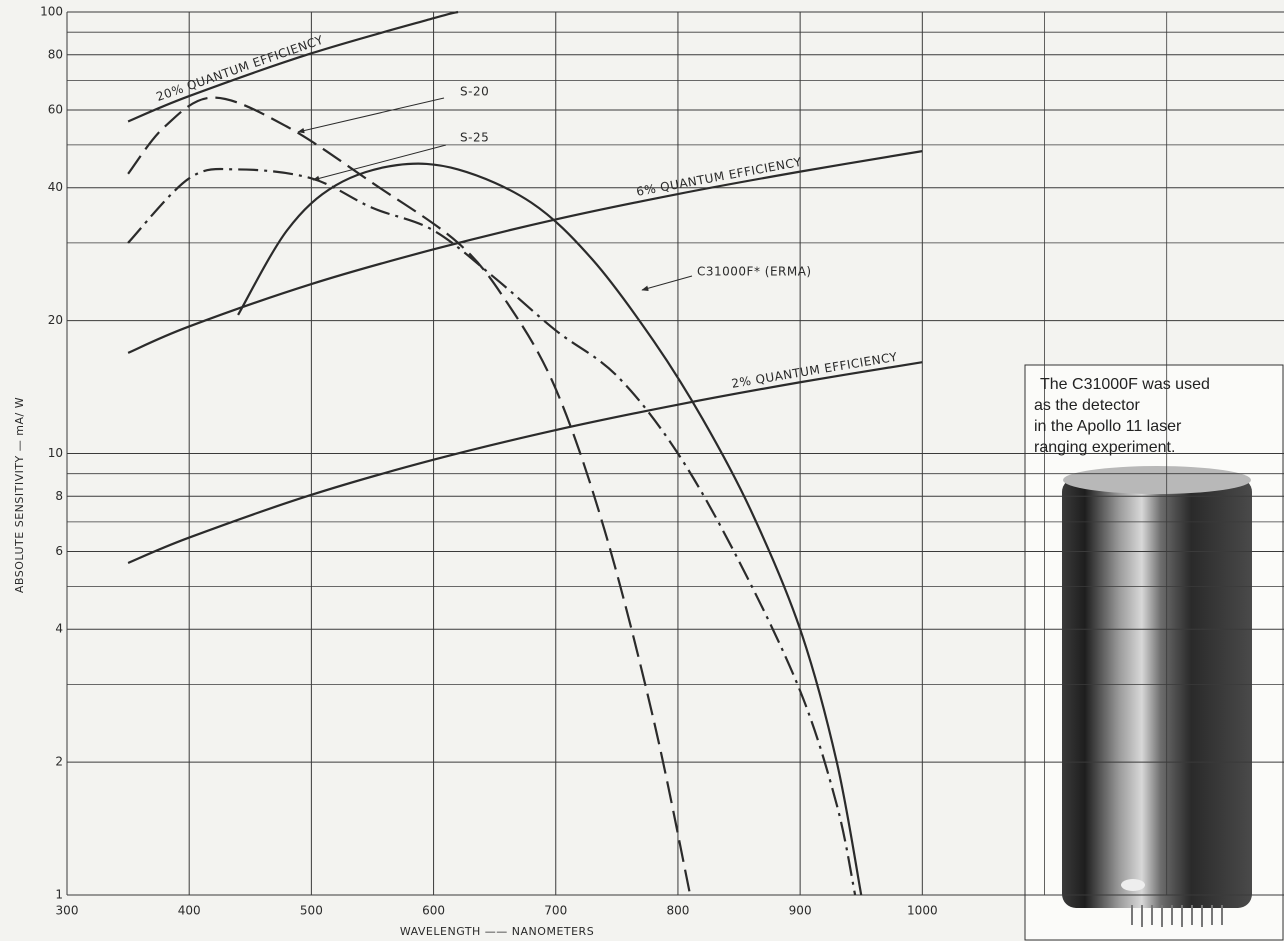 The height and width of the screenshot is (941, 1284). I want to click on series-label: S-25, so click(474, 138).